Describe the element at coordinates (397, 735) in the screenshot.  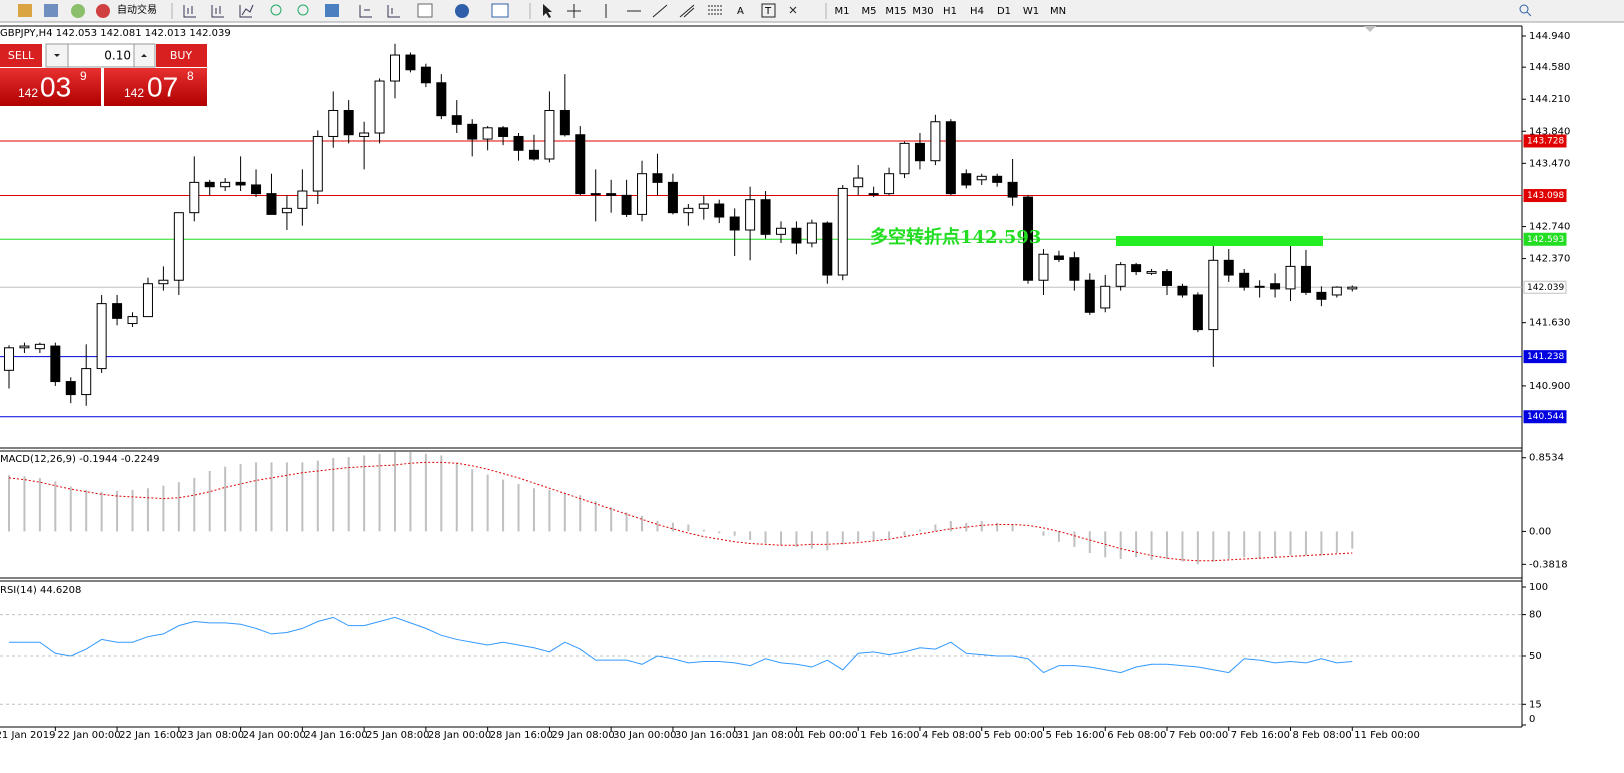
I see `x-tick-label: 25 Jan 08:00` at that location.